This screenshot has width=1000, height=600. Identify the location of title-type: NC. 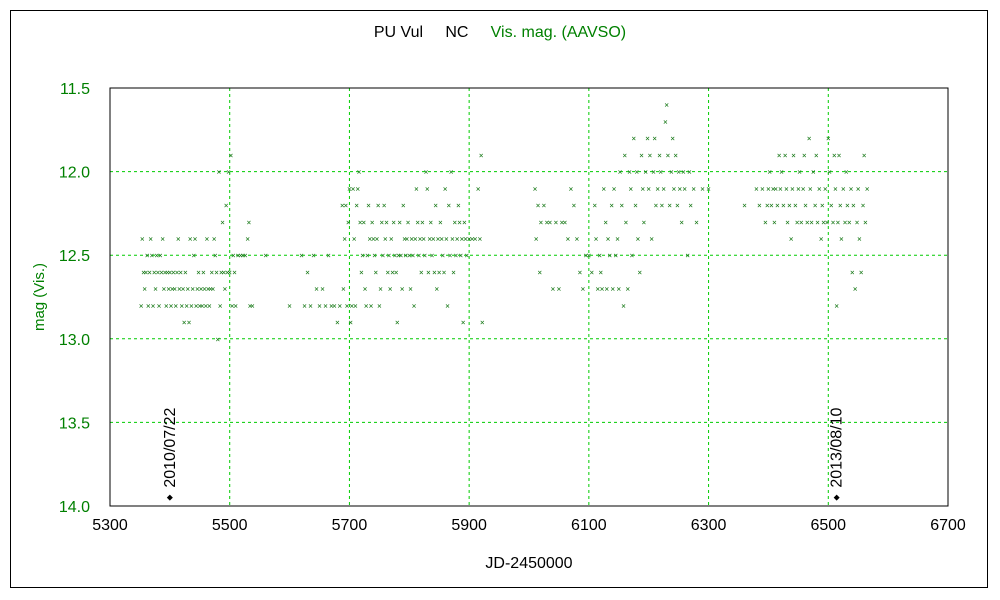
(457, 32).